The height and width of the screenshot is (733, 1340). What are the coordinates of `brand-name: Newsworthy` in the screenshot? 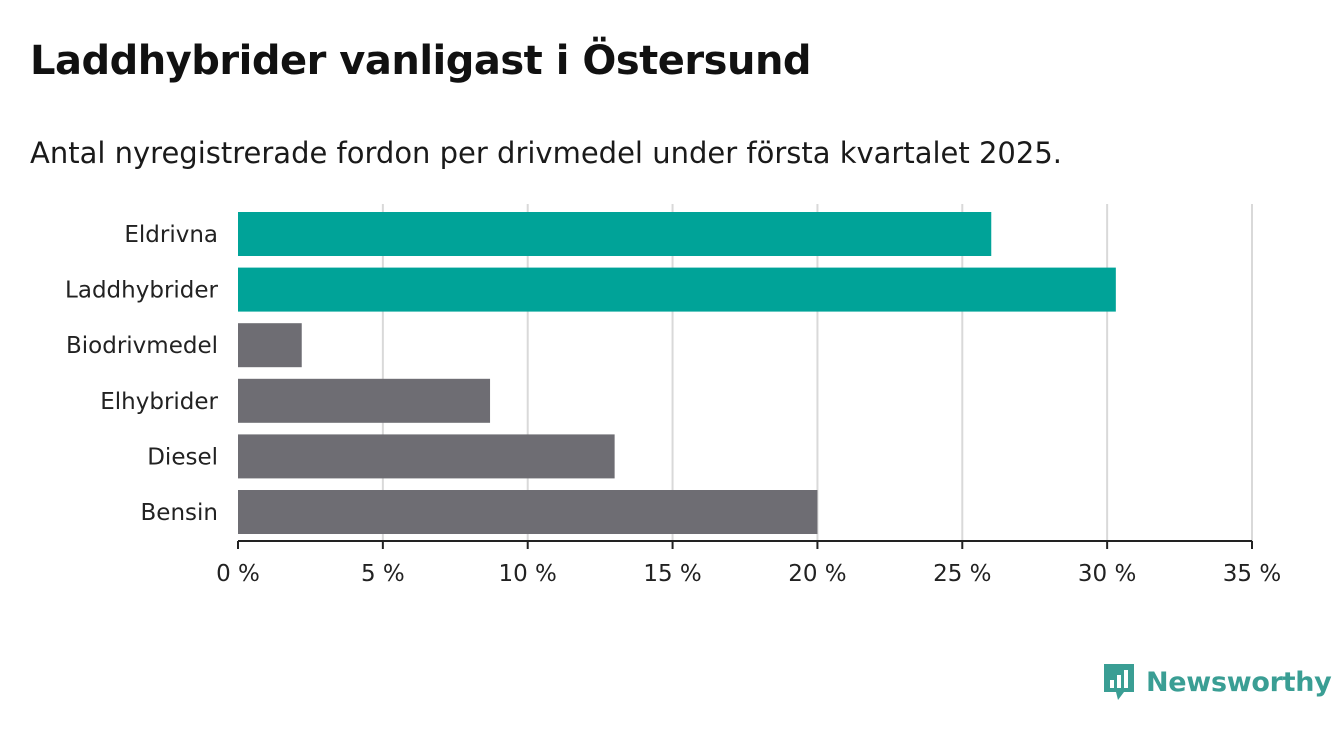 It's located at (1239, 682).